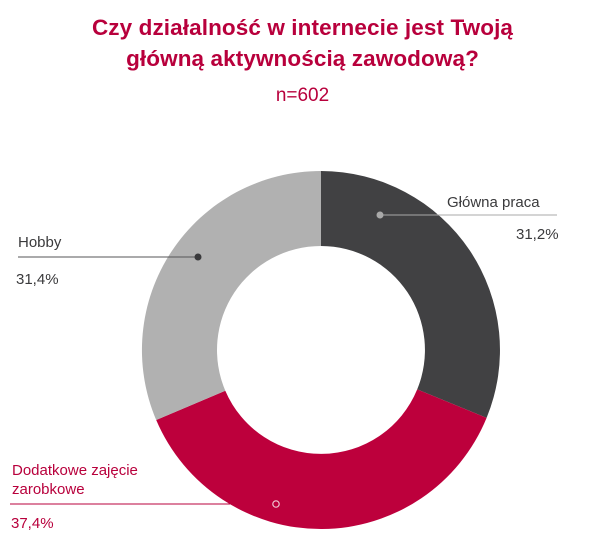  Describe the element at coordinates (302, 27) in the screenshot. I see `chart-title-line-1: Czy działalność w internecie jest Twoją` at that location.